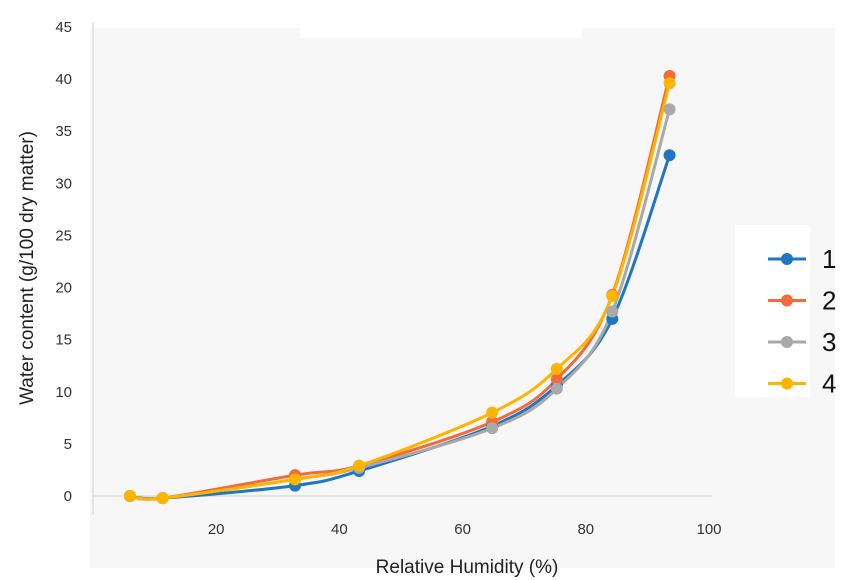 The height and width of the screenshot is (580, 843). Describe the element at coordinates (63, 262) in the screenshot. I see `y-tick-labels: 0 5 10 15 20 25 30 35 40 45` at that location.